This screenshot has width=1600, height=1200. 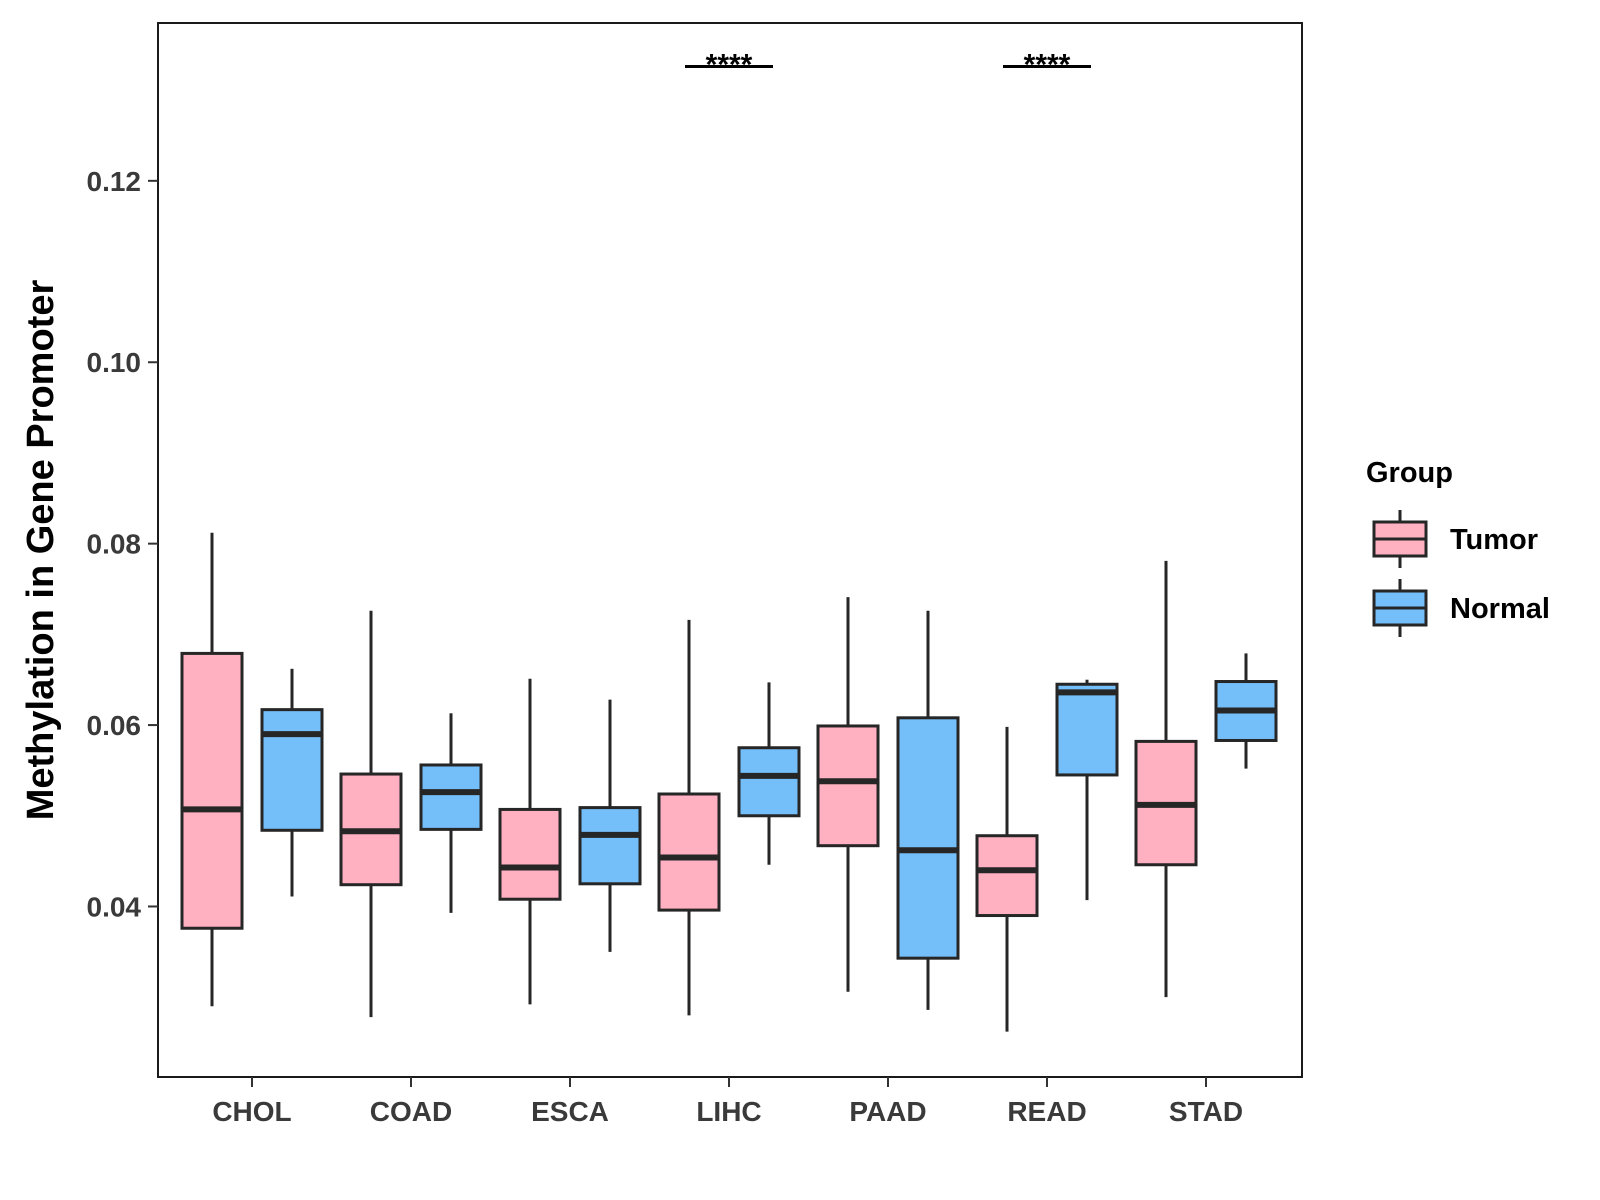 What do you see at coordinates (1087, 790) in the screenshot?
I see `box-read-normal` at bounding box center [1087, 790].